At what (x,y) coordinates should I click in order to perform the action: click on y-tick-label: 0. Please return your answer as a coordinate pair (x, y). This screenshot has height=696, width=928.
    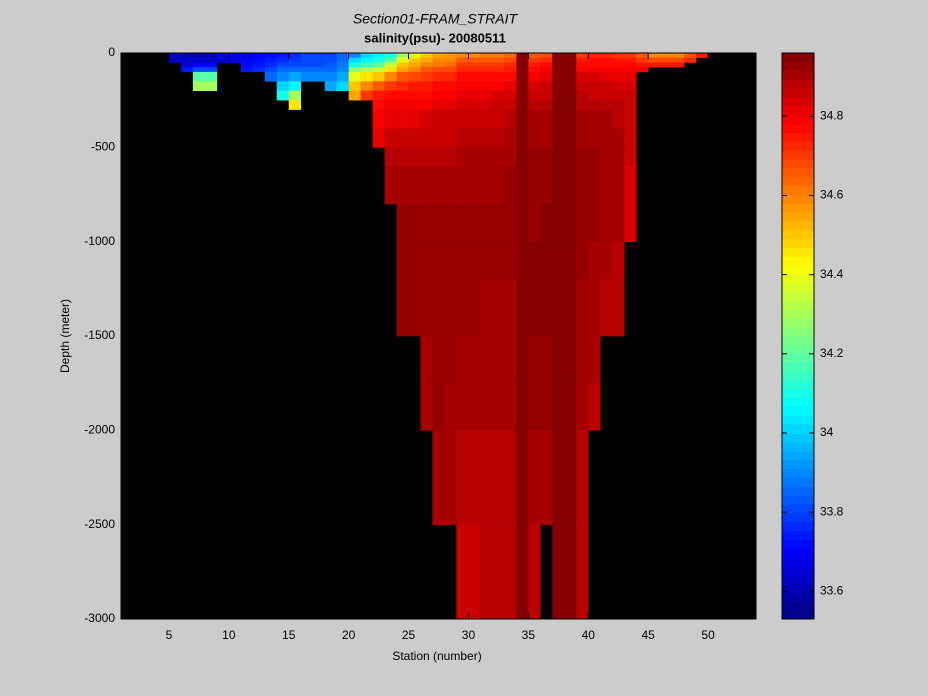
    Looking at the image, I should click on (111, 52).